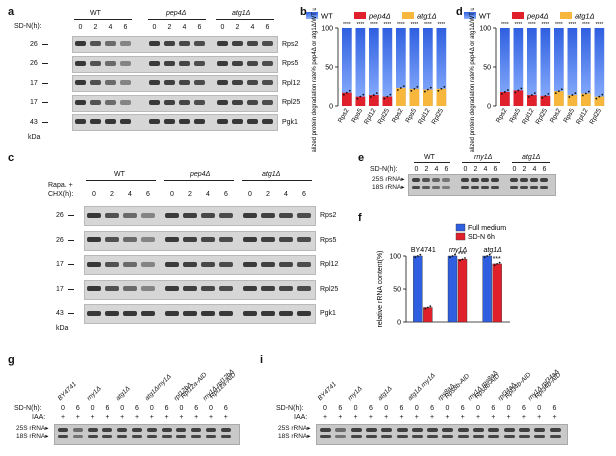  What do you see at coordinates (515, 115) in the screenshot?
I see `panel-d-x-tick-label: Rps5` at bounding box center [515, 115].